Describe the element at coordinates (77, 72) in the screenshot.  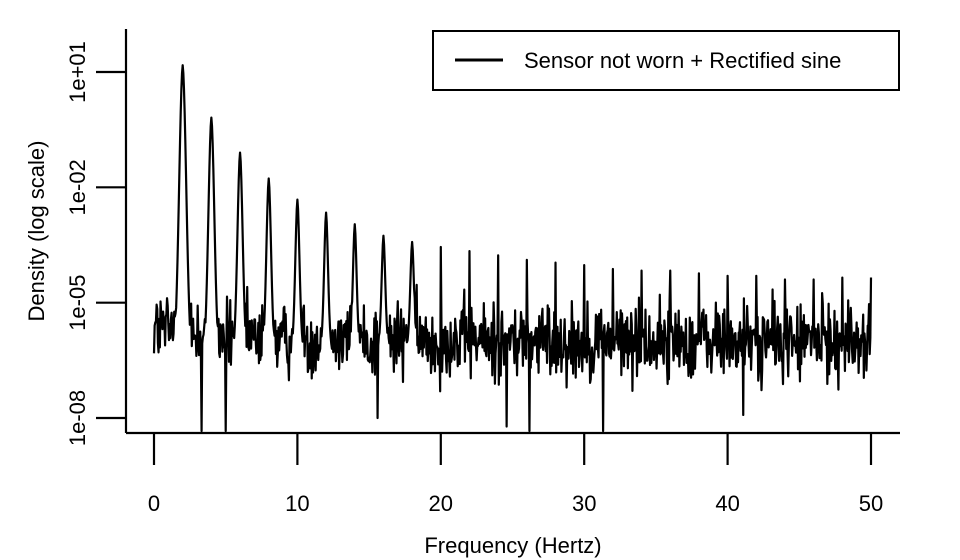
I see `y-tick-label: 1e+01` at that location.